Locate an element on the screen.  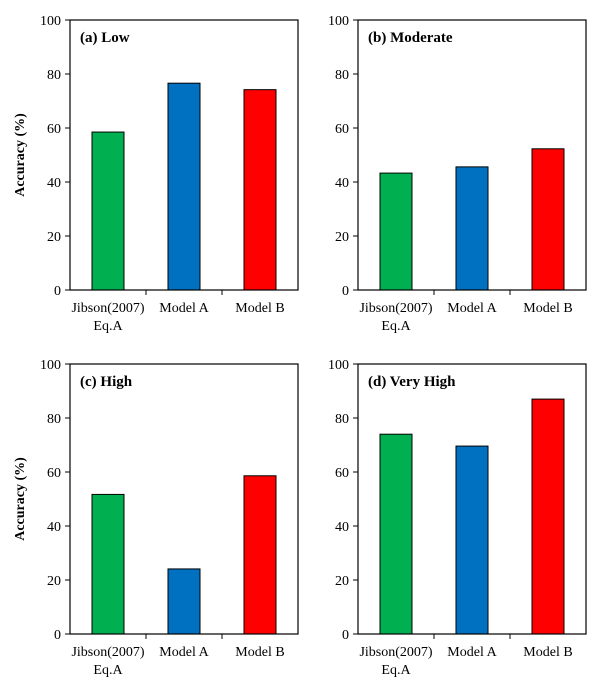
panel-title: (a) Low is located at coordinates (105, 38).